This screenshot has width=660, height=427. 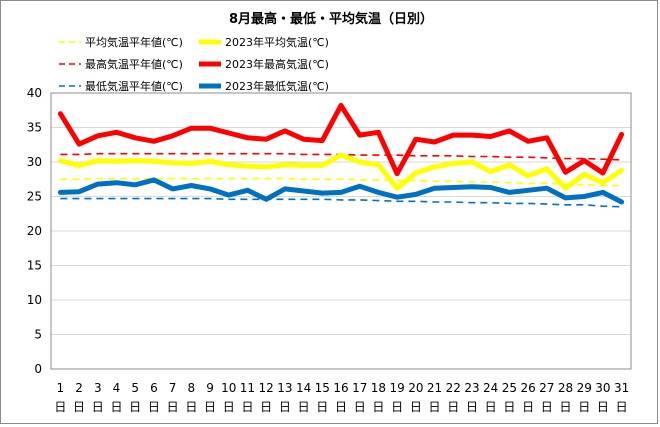 What do you see at coordinates (415, 388) in the screenshot?
I see `x-tick-label: 20` at bounding box center [415, 388].